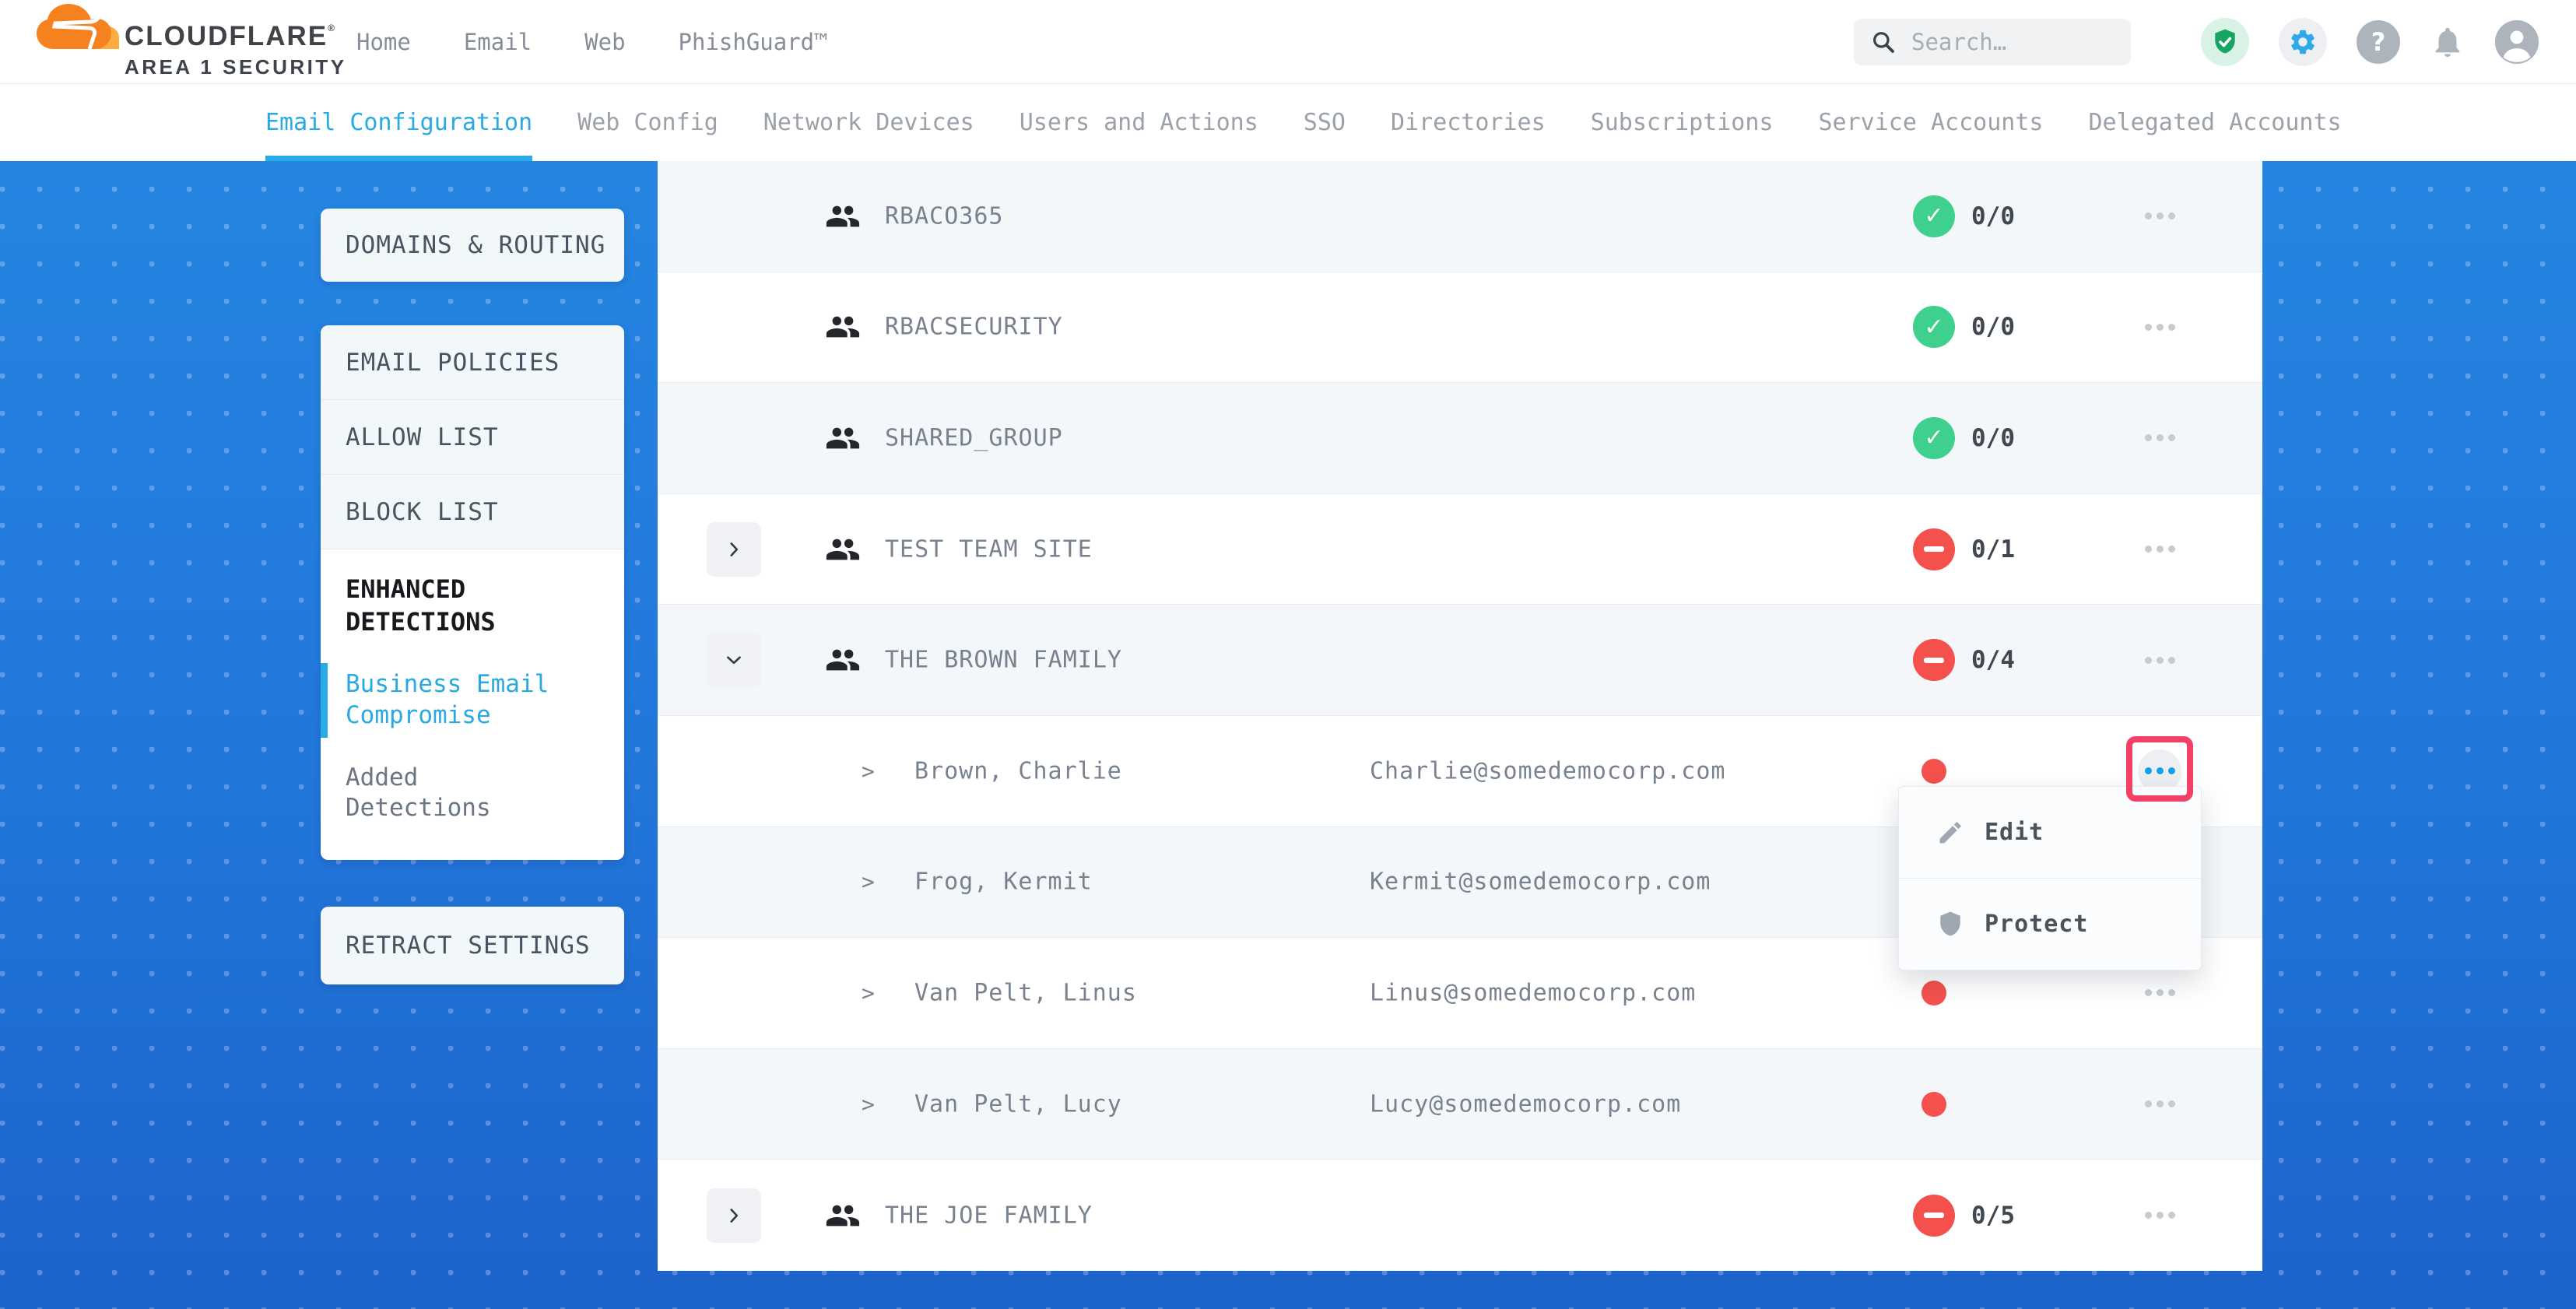  I want to click on group-name: THE BROWN FAMILY, so click(1004, 660).